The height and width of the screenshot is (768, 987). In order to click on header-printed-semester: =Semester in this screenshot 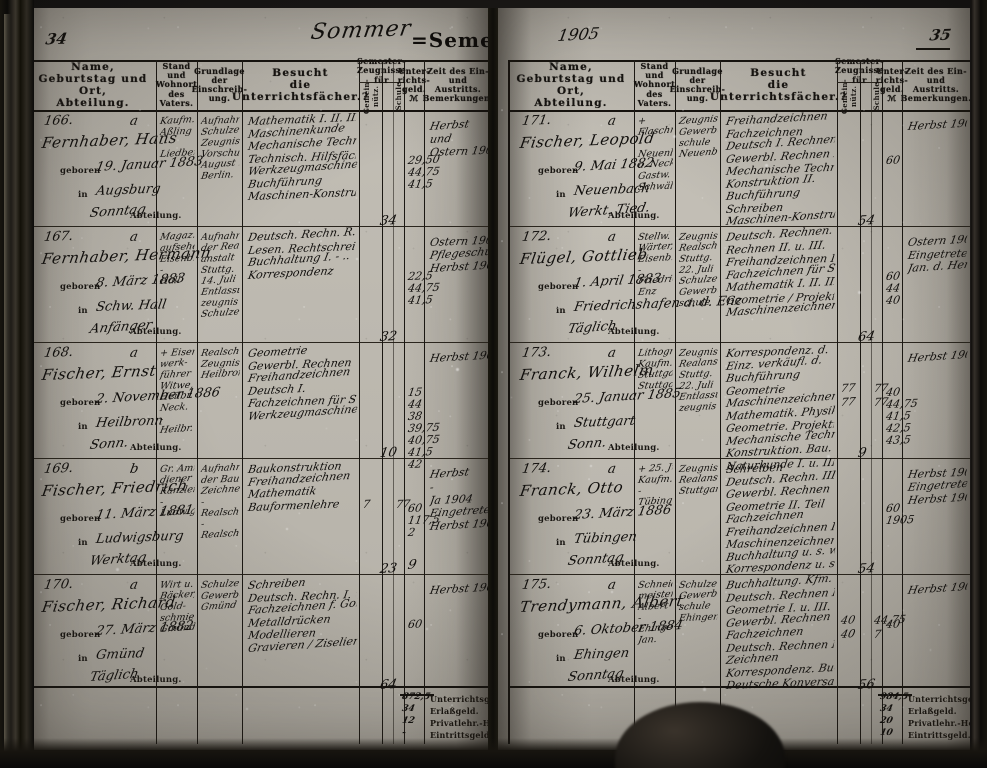, I will do `click(449, 40)`.